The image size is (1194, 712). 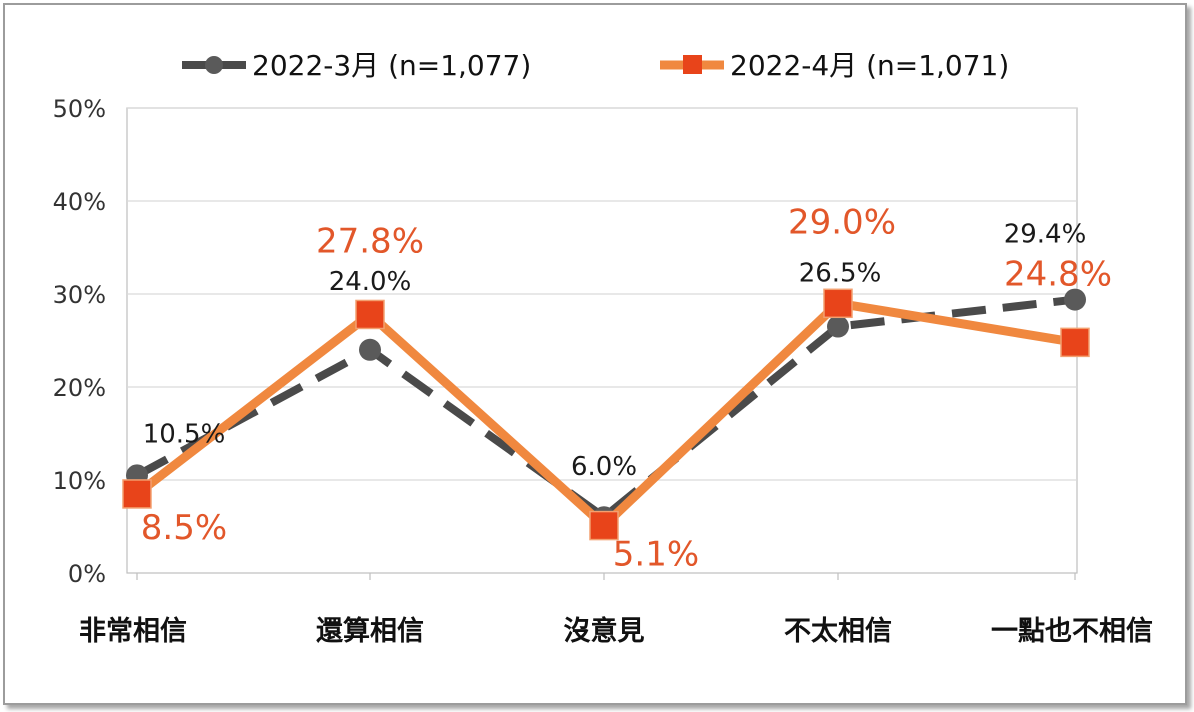 I want to click on data-label-2022-4: 27.8%, so click(x=370, y=241).